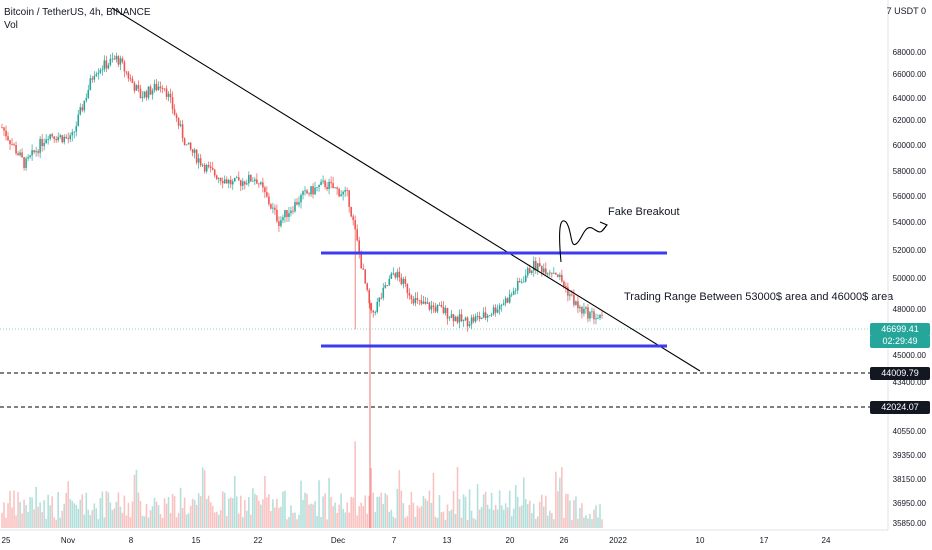 Image resolution: width=932 pixels, height=550 pixels. Describe the element at coordinates (906, 11) in the screenshot. I see `currency-unit-label: 7 USDT 0` at that location.